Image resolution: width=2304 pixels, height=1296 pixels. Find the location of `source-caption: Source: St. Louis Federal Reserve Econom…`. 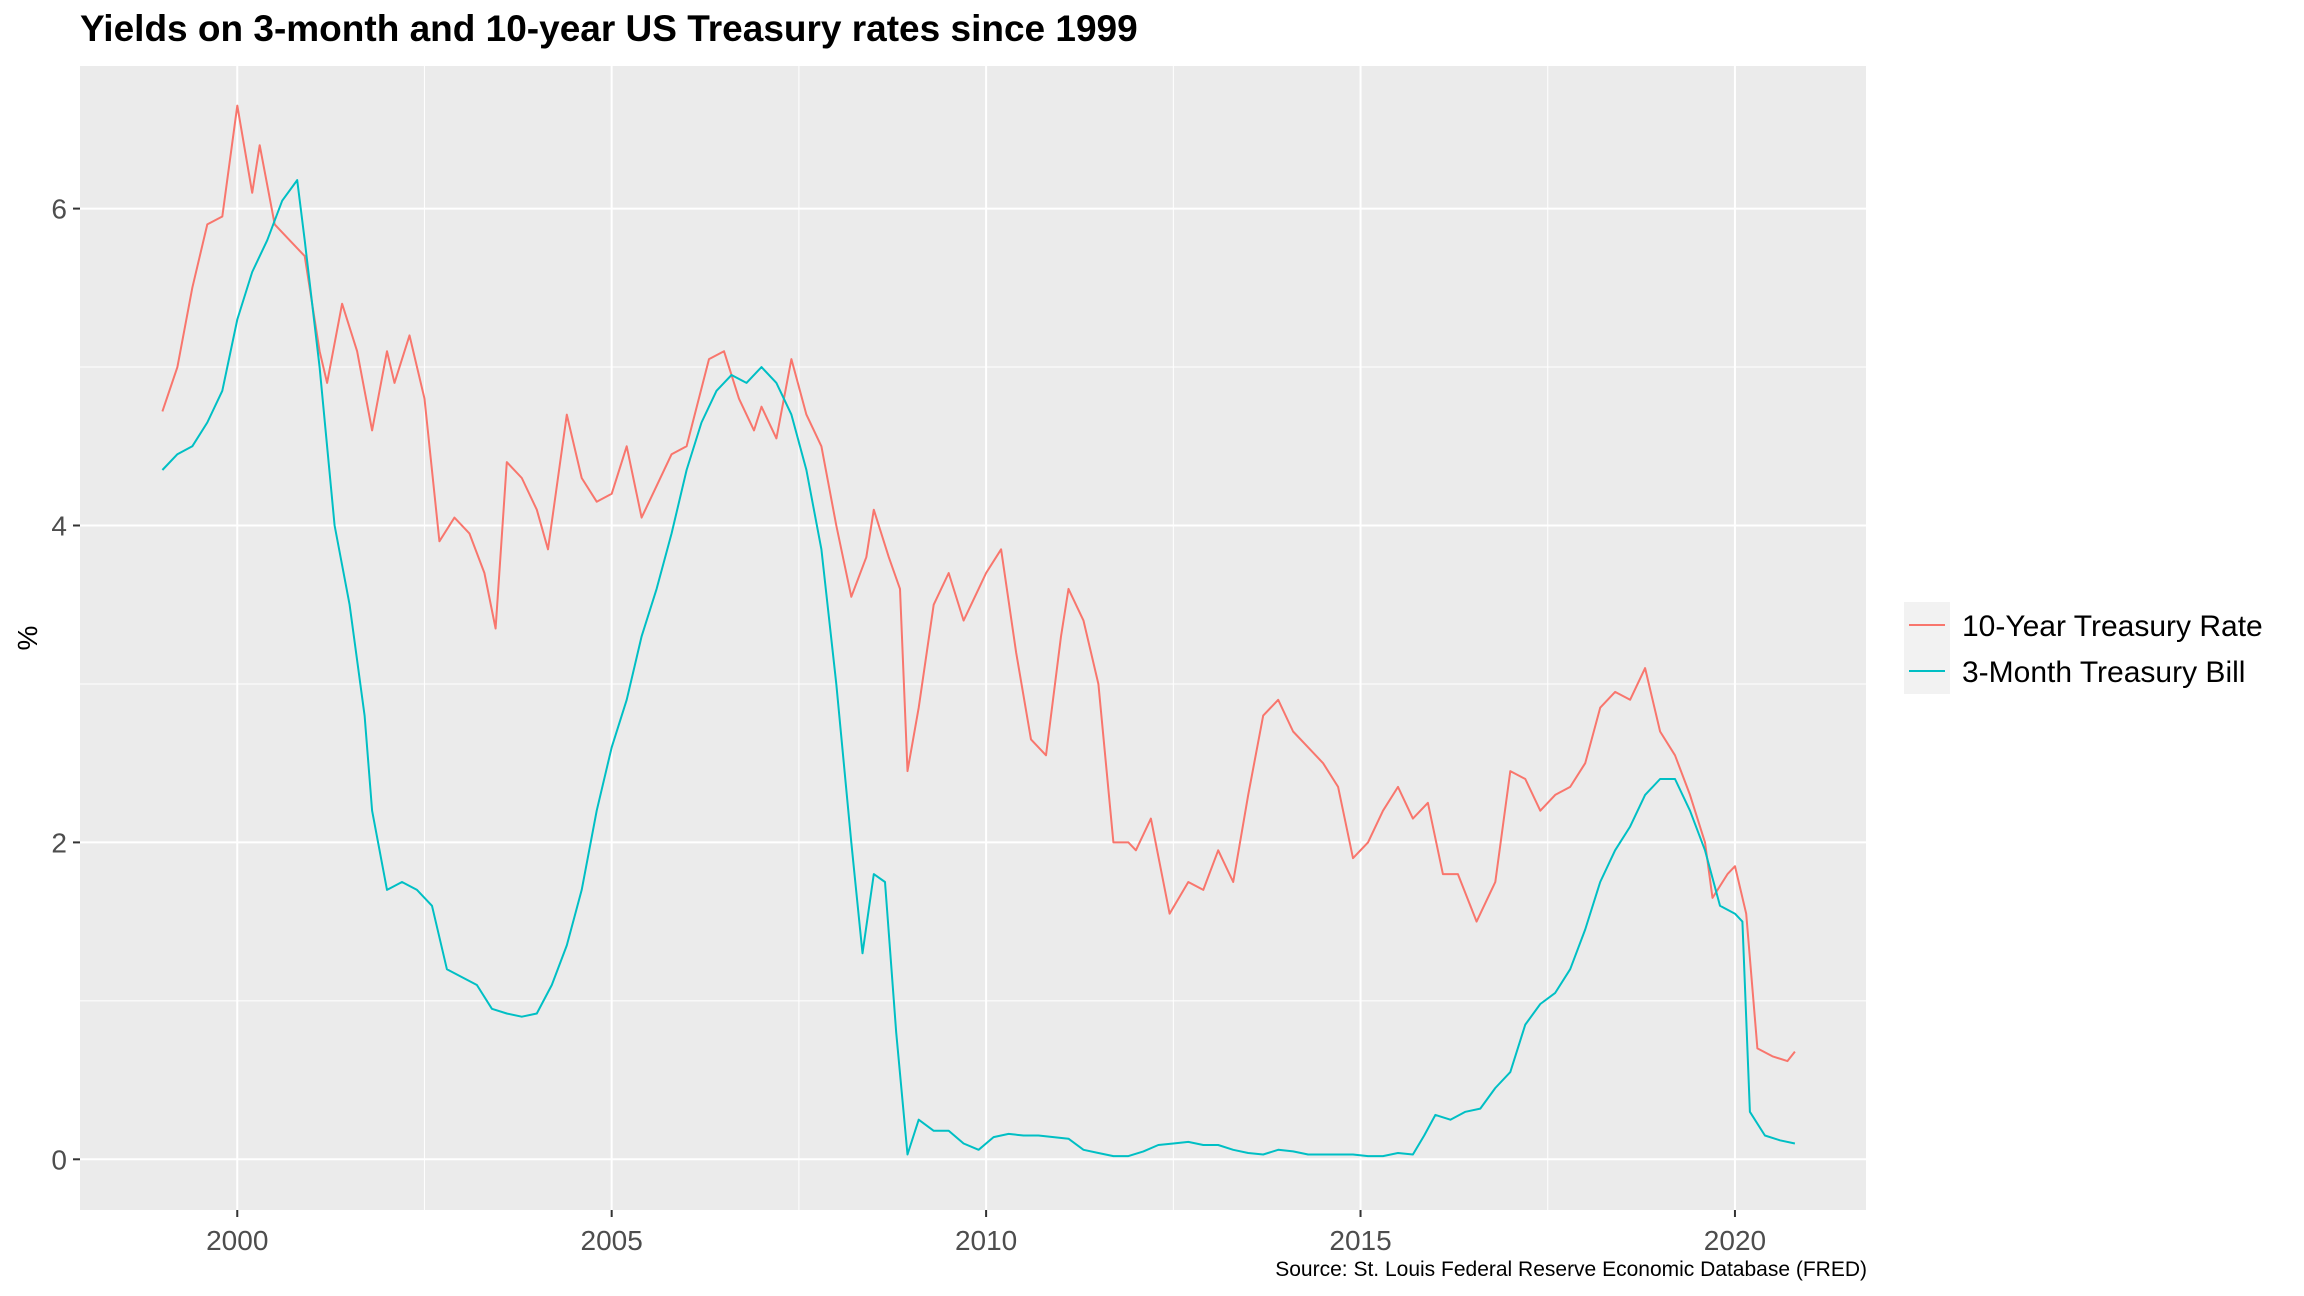

source-caption: Source: St. Louis Federal Reserve Econom… is located at coordinates (1571, 1269).